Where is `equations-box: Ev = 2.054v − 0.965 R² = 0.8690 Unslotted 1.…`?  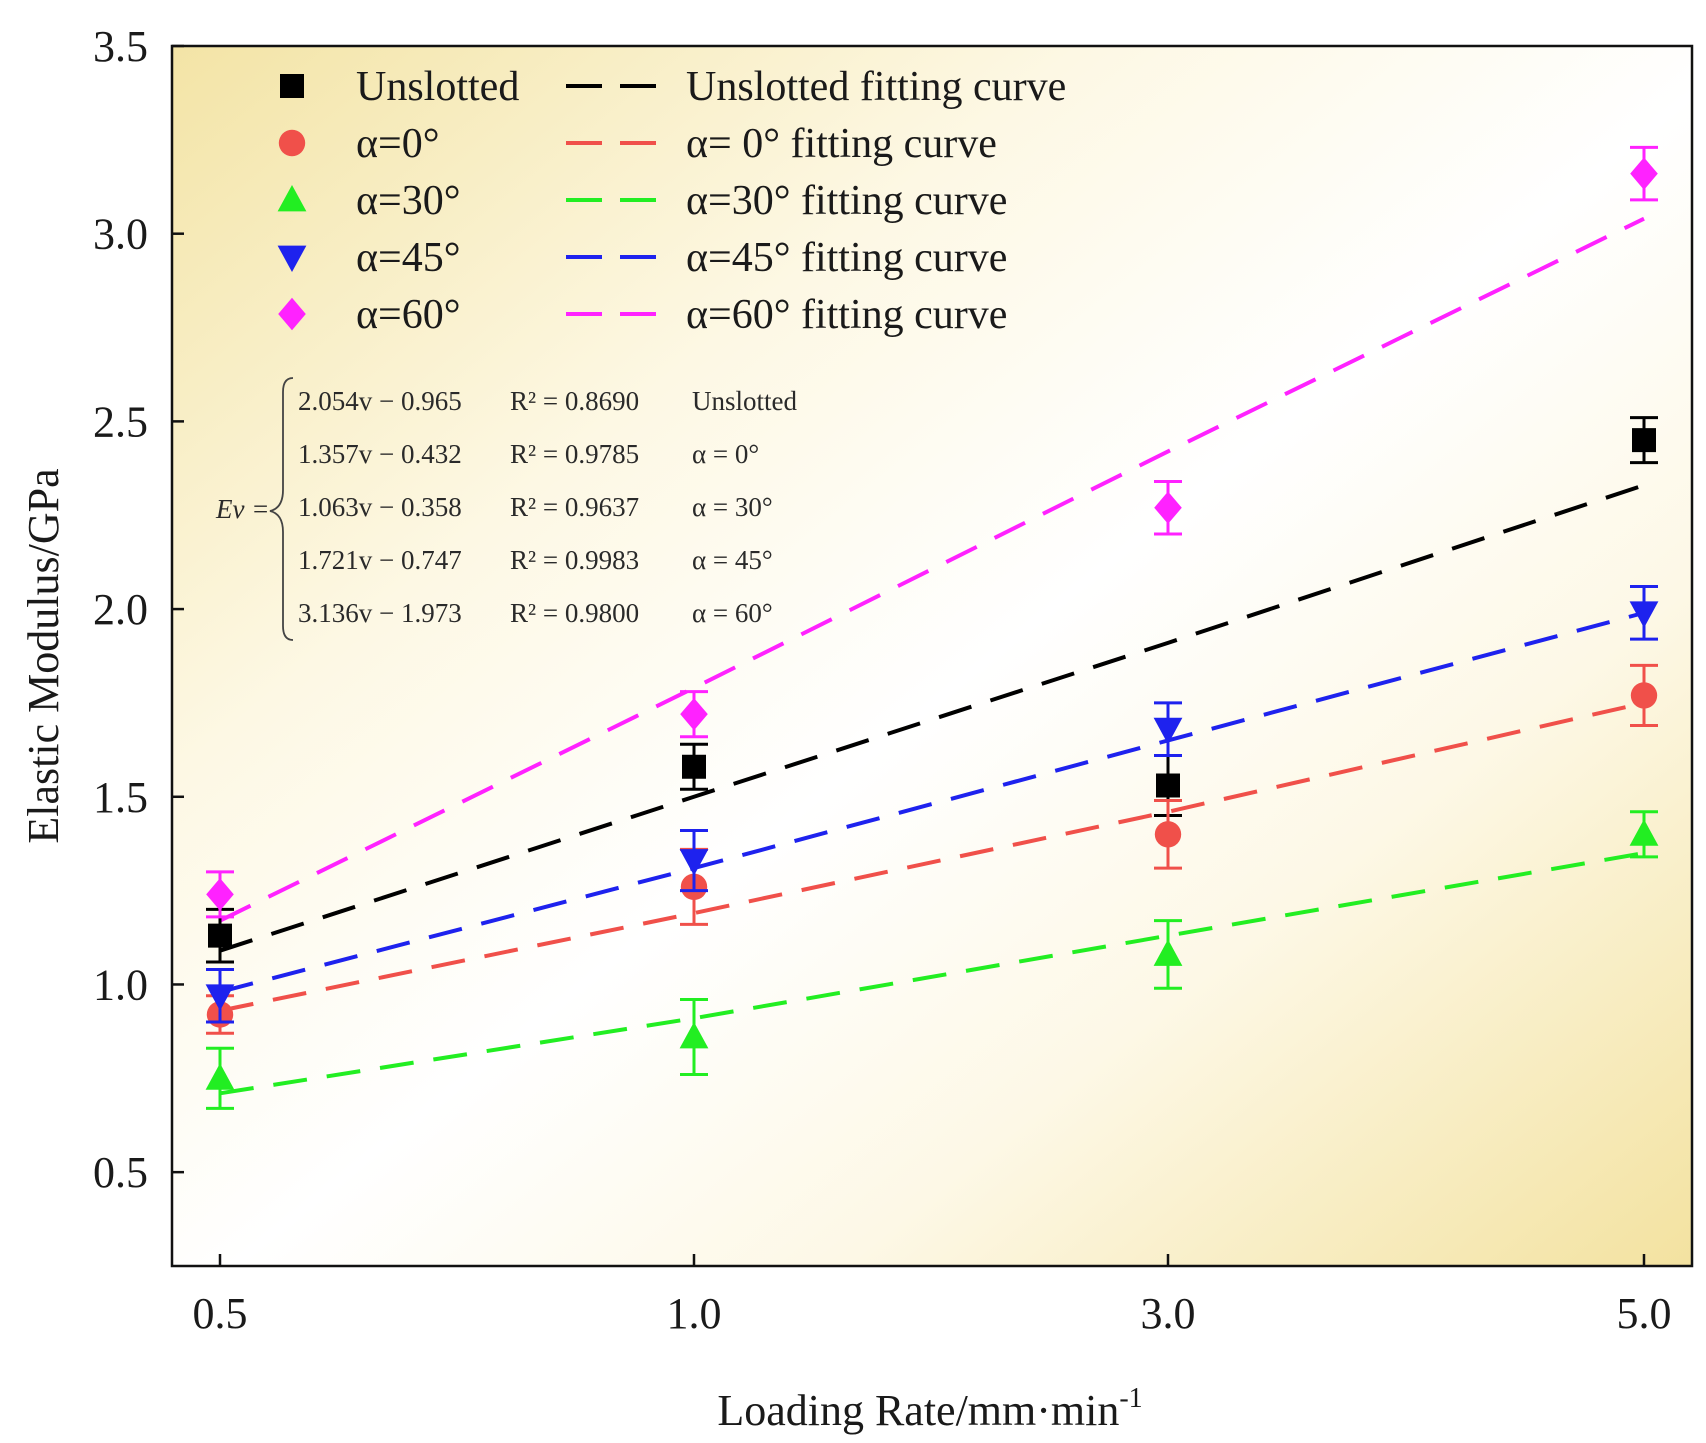 equations-box: Ev = 2.054v − 0.965 R² = 0.8690 Unslotted 1.… is located at coordinates (506, 509).